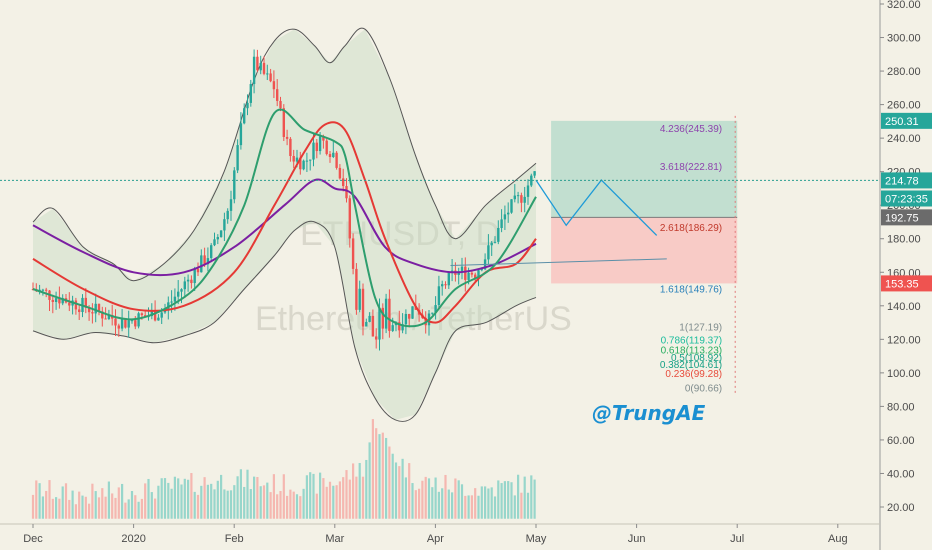 The width and height of the screenshot is (932, 550). I want to click on y-tick-label: 80.00, so click(901, 407).